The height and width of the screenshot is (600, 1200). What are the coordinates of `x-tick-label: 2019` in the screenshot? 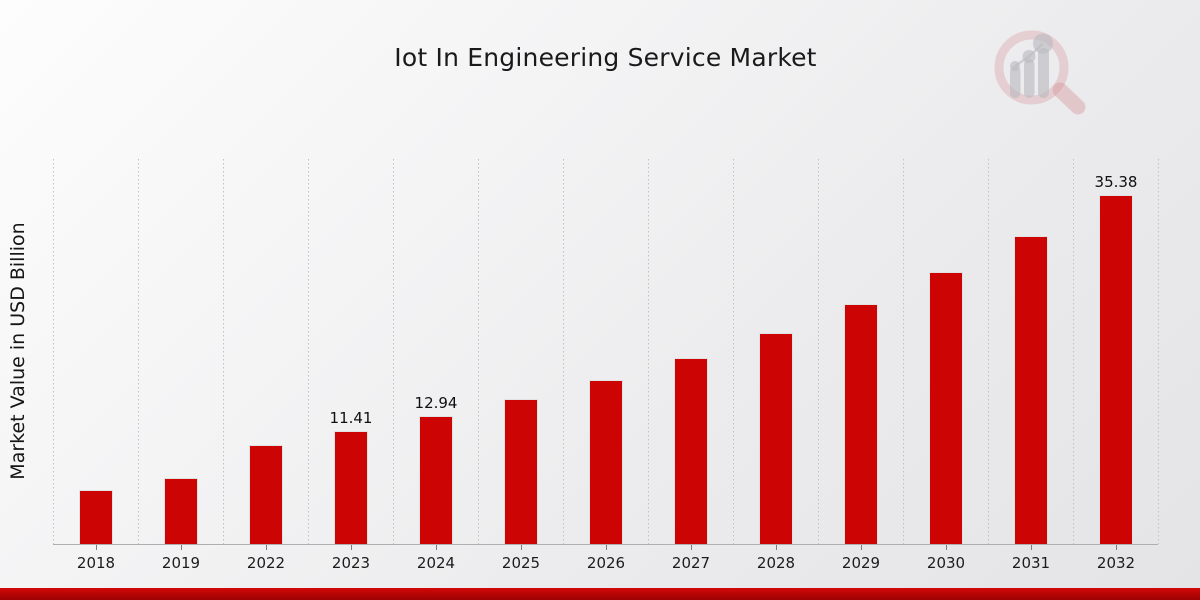 It's located at (181, 563).